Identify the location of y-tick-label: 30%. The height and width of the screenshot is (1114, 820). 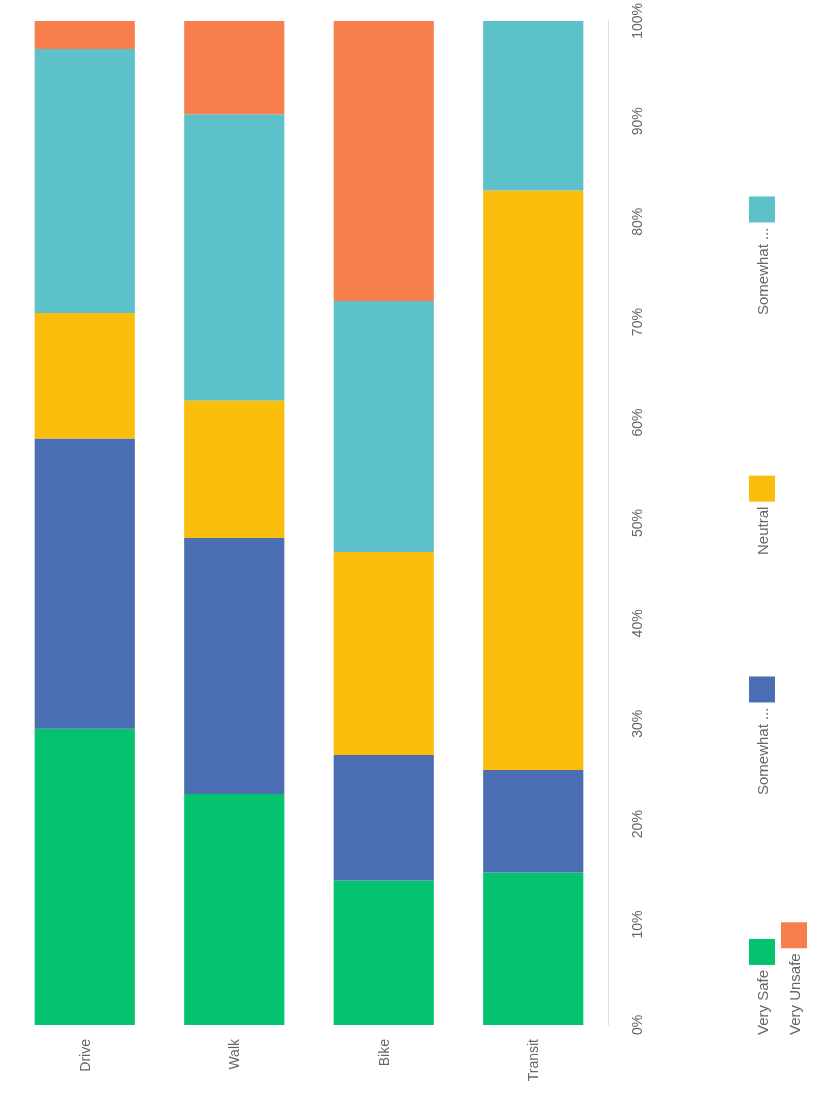
(637, 723).